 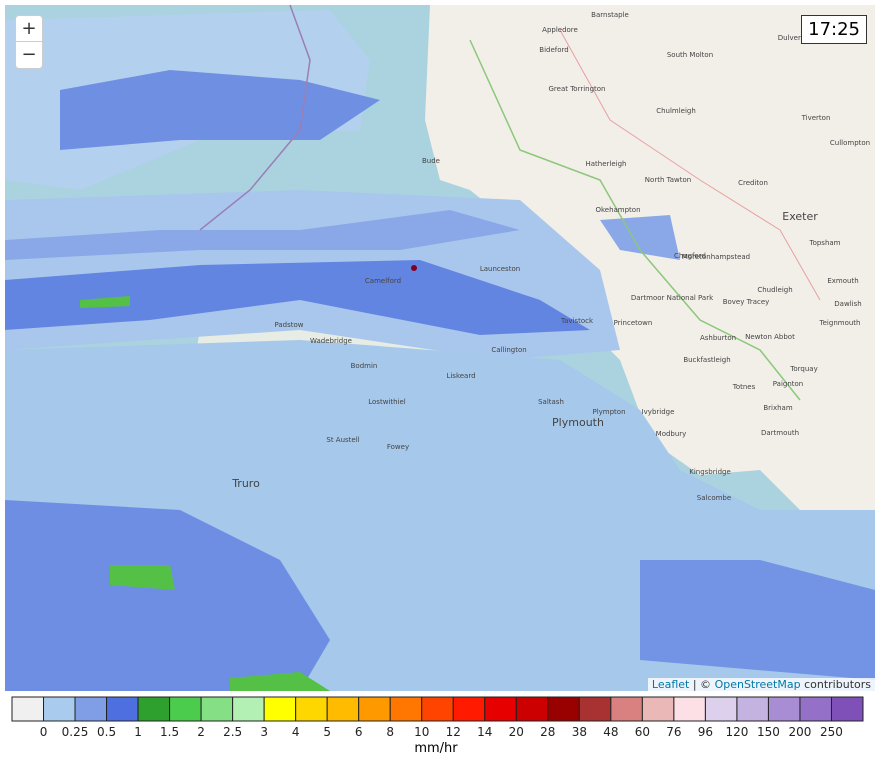 What do you see at coordinates (201, 732) in the screenshot?
I see `legend-label: 2` at bounding box center [201, 732].